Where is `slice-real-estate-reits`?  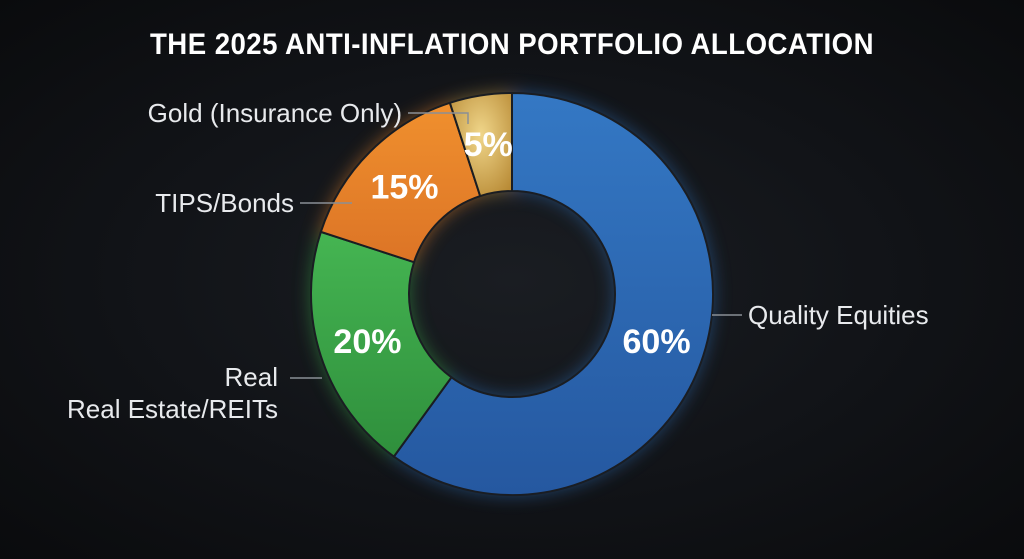
slice-real-estate-reits is located at coordinates (381, 344).